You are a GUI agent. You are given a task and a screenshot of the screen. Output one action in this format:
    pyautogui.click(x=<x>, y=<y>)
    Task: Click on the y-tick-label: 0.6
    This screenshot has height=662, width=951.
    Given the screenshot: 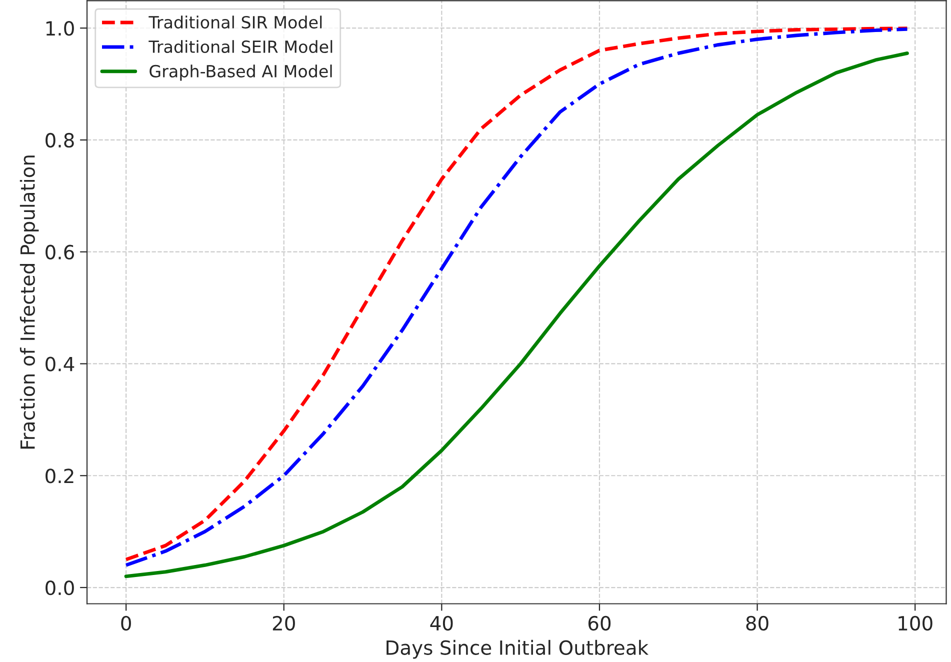 What is the action you would take?
    pyautogui.click(x=60, y=252)
    